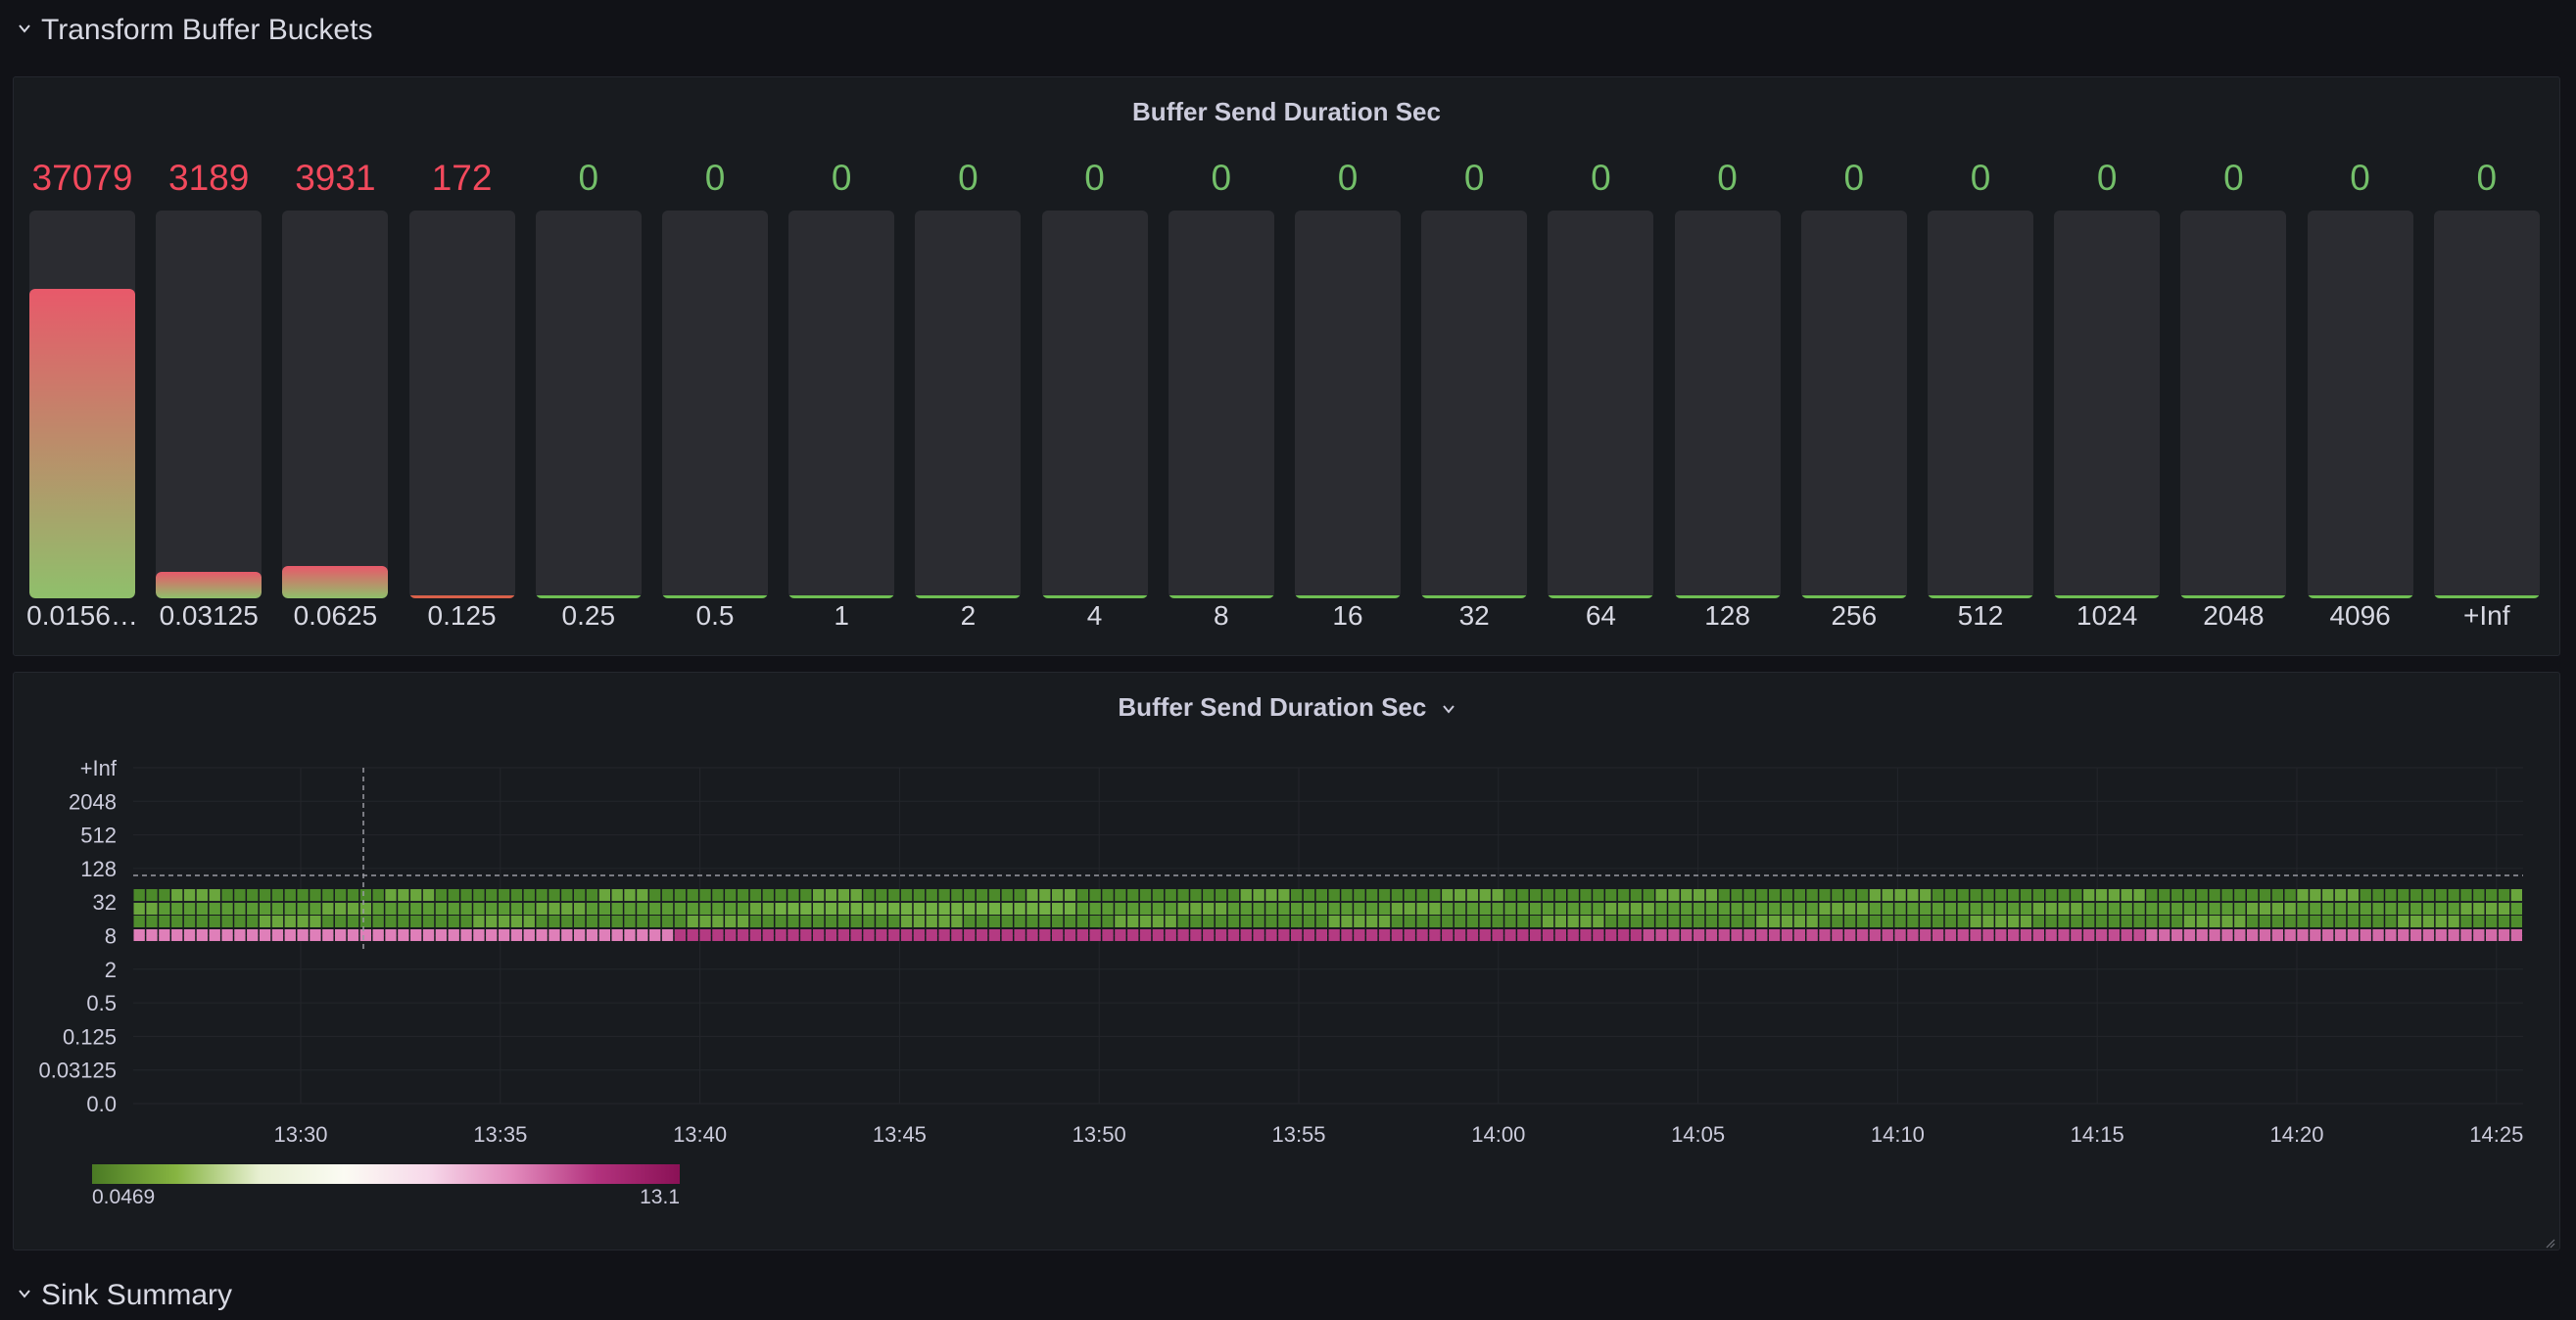  I want to click on bar-gauge-item: 0 32, so click(1474, 366).